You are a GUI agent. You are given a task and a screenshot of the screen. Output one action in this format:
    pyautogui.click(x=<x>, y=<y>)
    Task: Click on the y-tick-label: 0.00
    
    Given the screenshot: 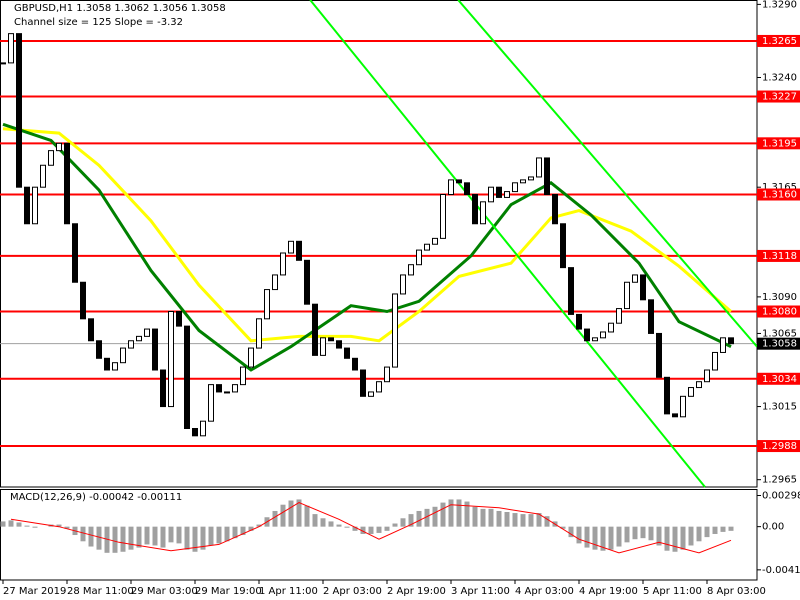 What is the action you would take?
    pyautogui.click(x=773, y=527)
    